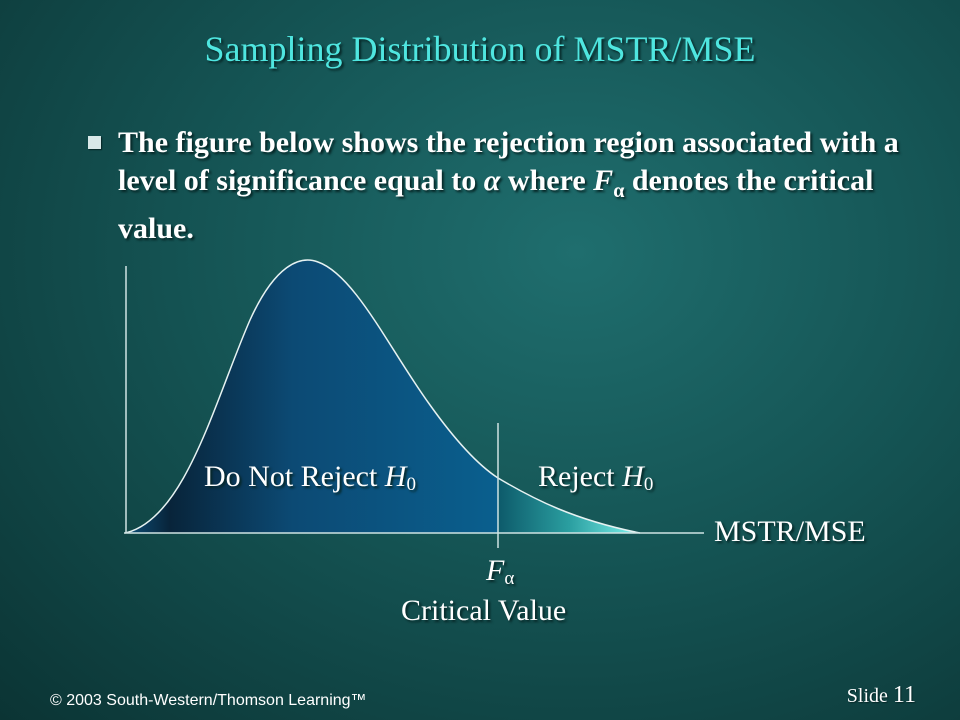 The width and height of the screenshot is (960, 720). Describe the element at coordinates (310, 477) in the screenshot. I see `do-not-reject-label: Do Not Reject H0` at that location.